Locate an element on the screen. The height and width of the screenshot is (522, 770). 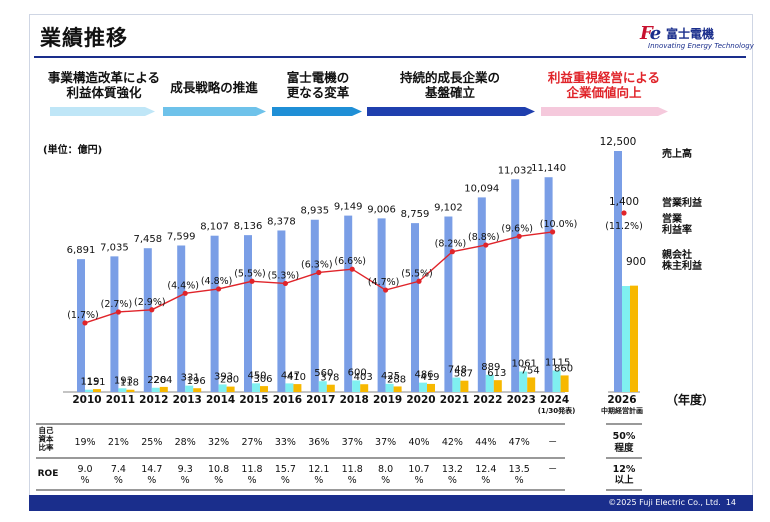
tick-label-2021: 2021 is located at coordinates (454, 400).